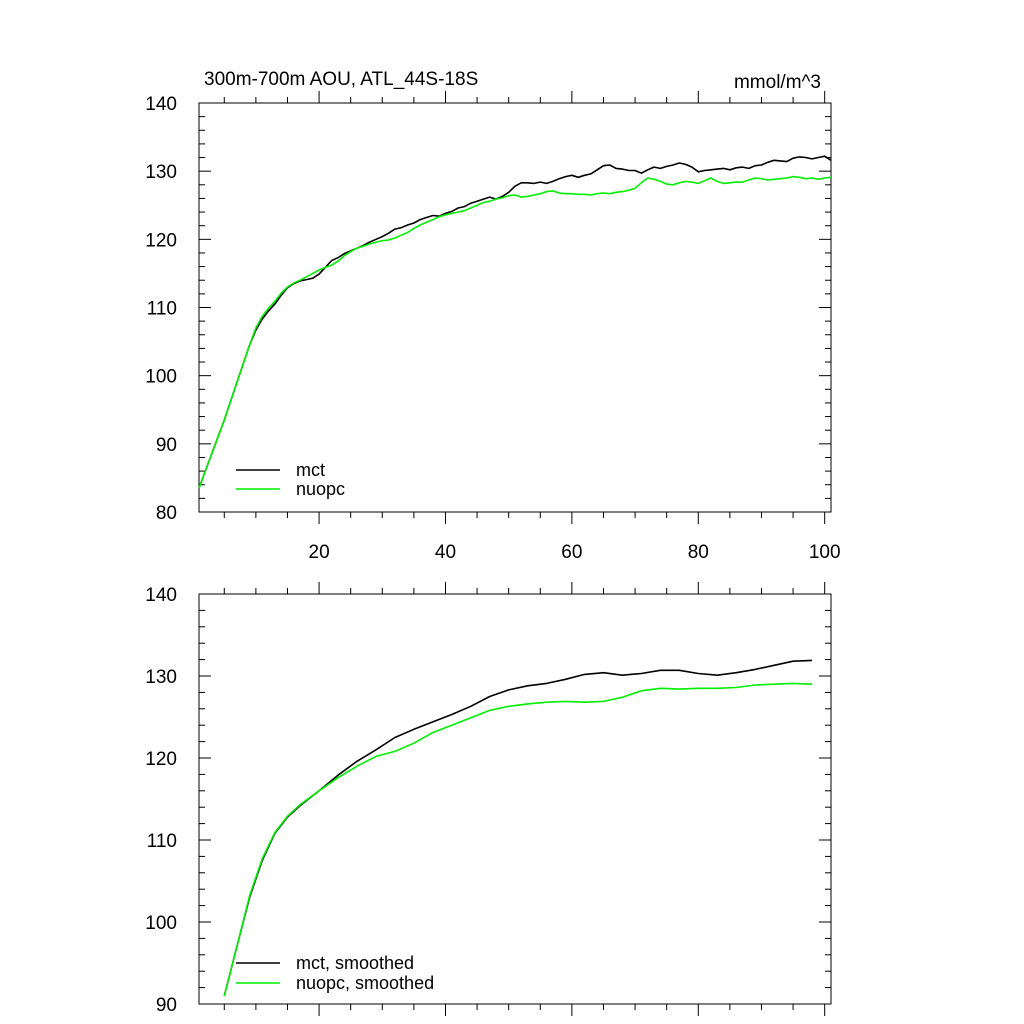  What do you see at coordinates (355, 963) in the screenshot?
I see `legend-label: mct, smoothed` at bounding box center [355, 963].